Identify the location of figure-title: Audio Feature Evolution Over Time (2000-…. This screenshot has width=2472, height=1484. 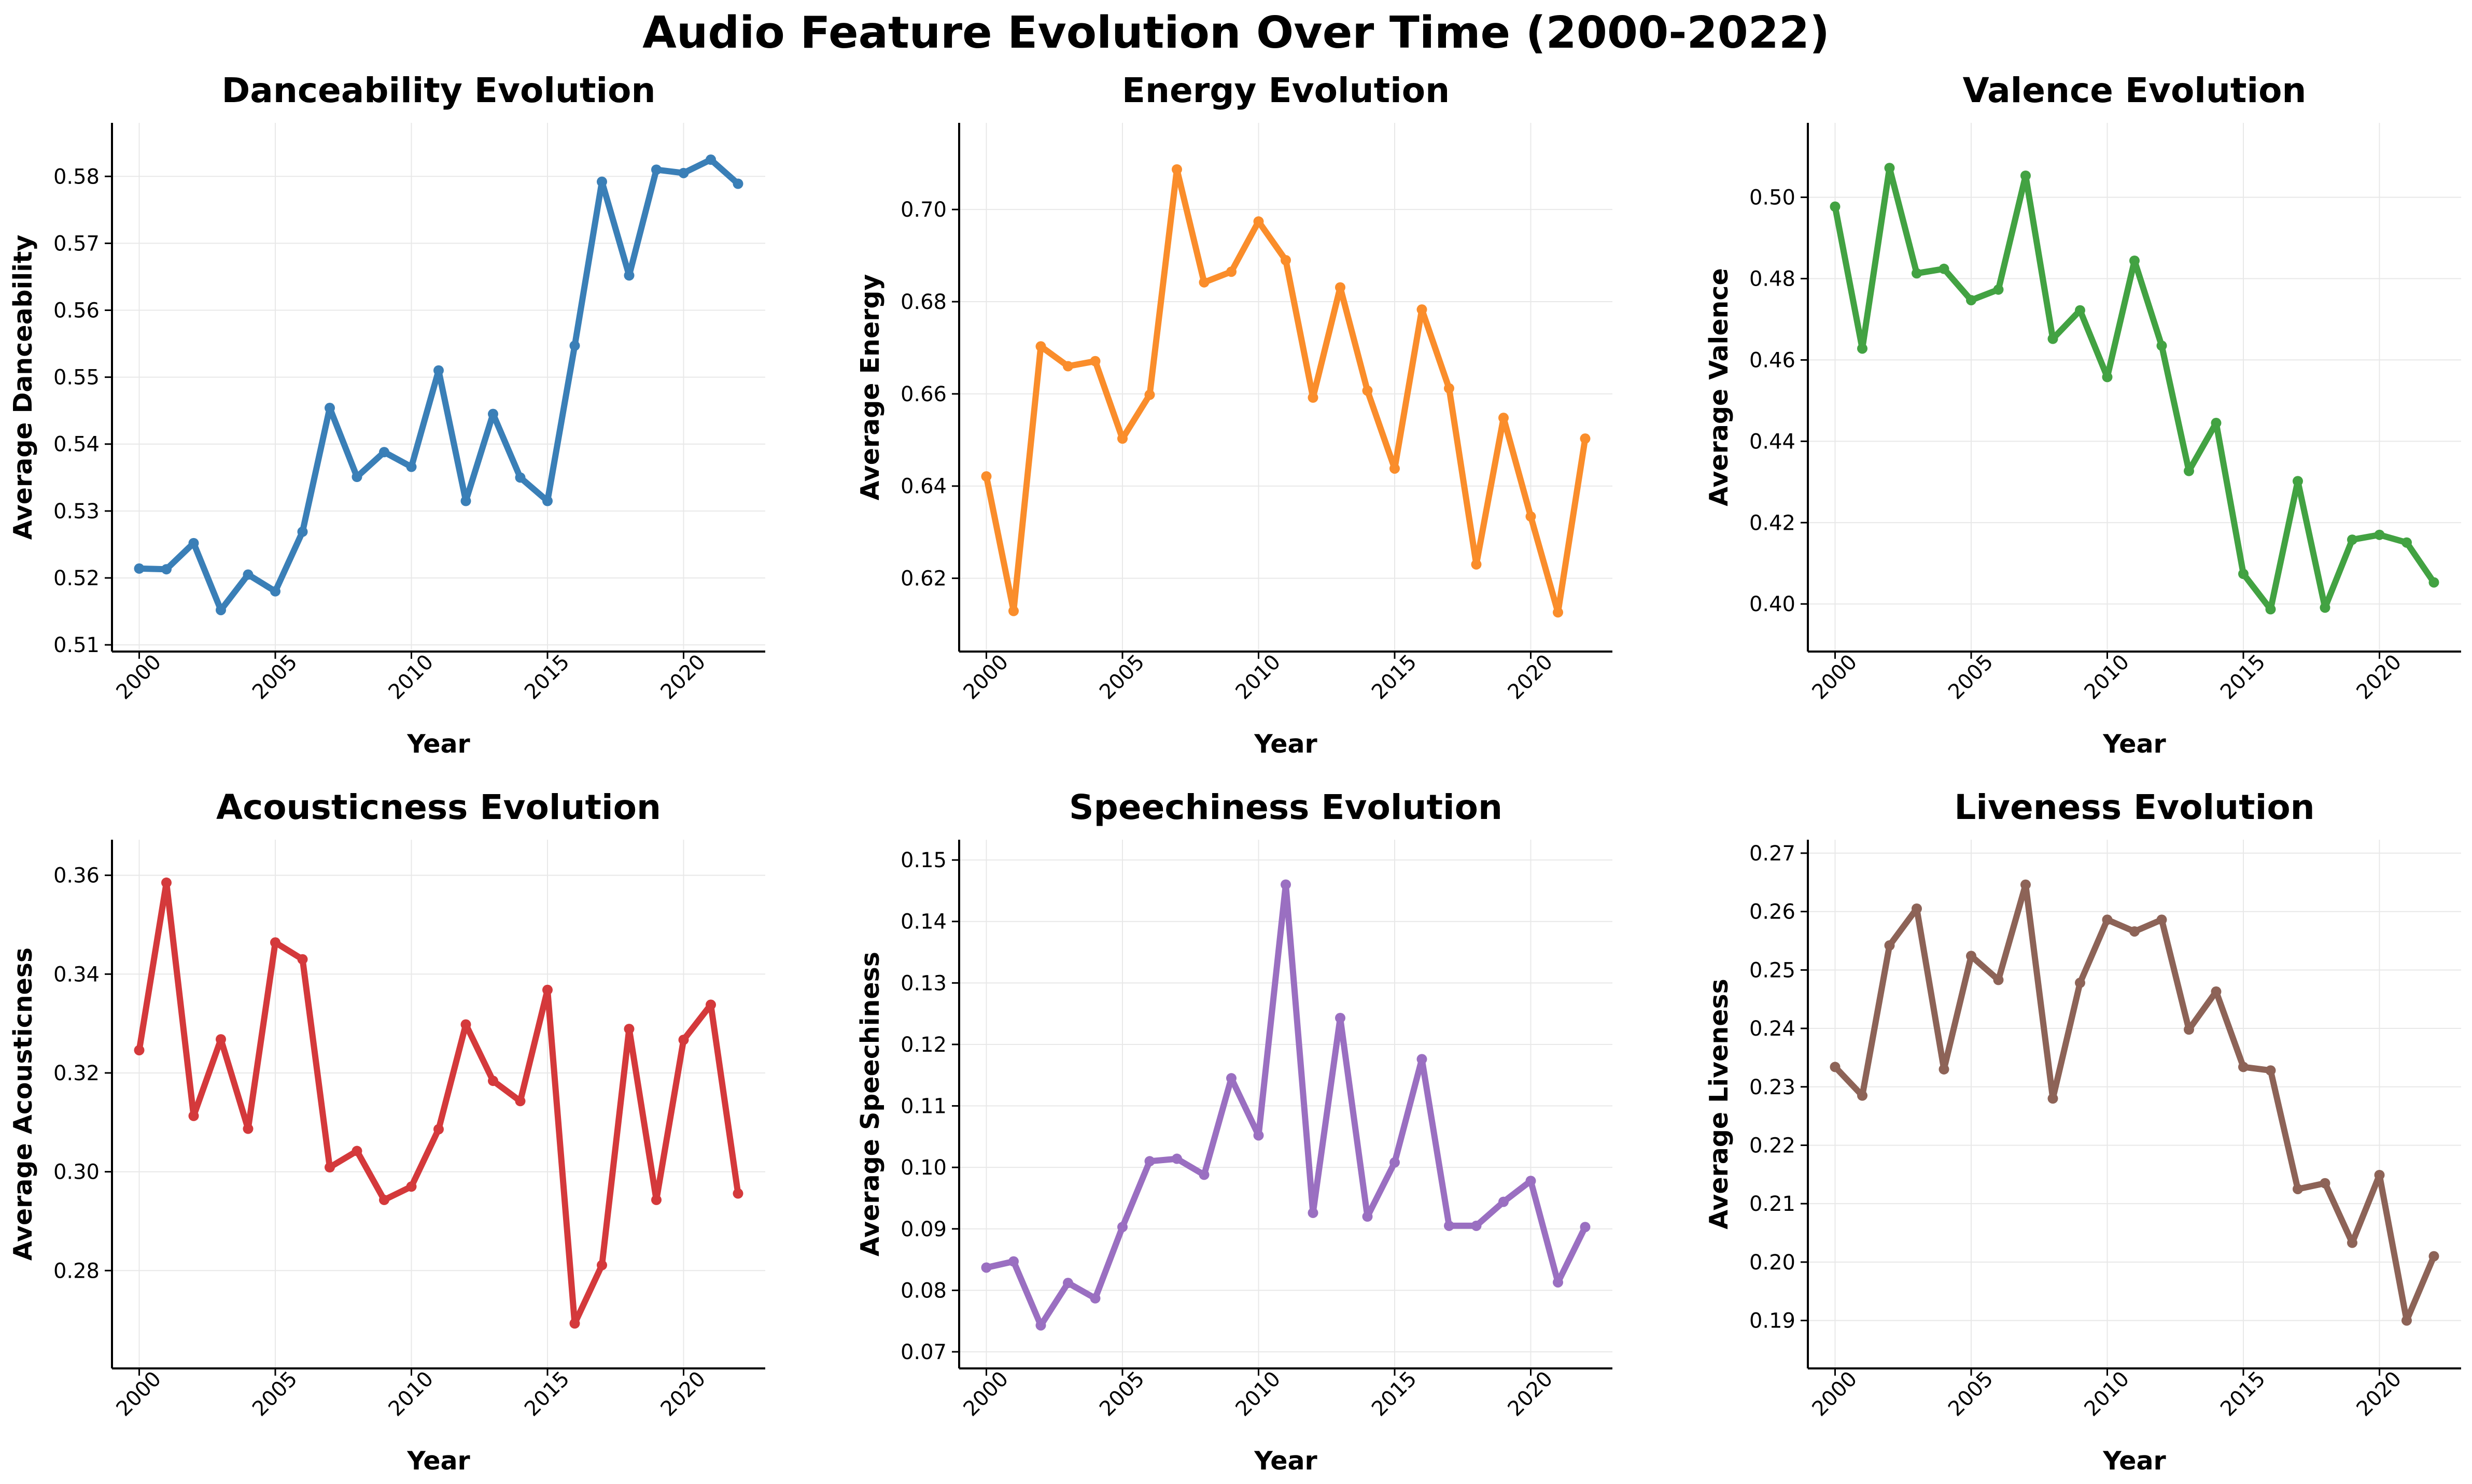
(1236, 33).